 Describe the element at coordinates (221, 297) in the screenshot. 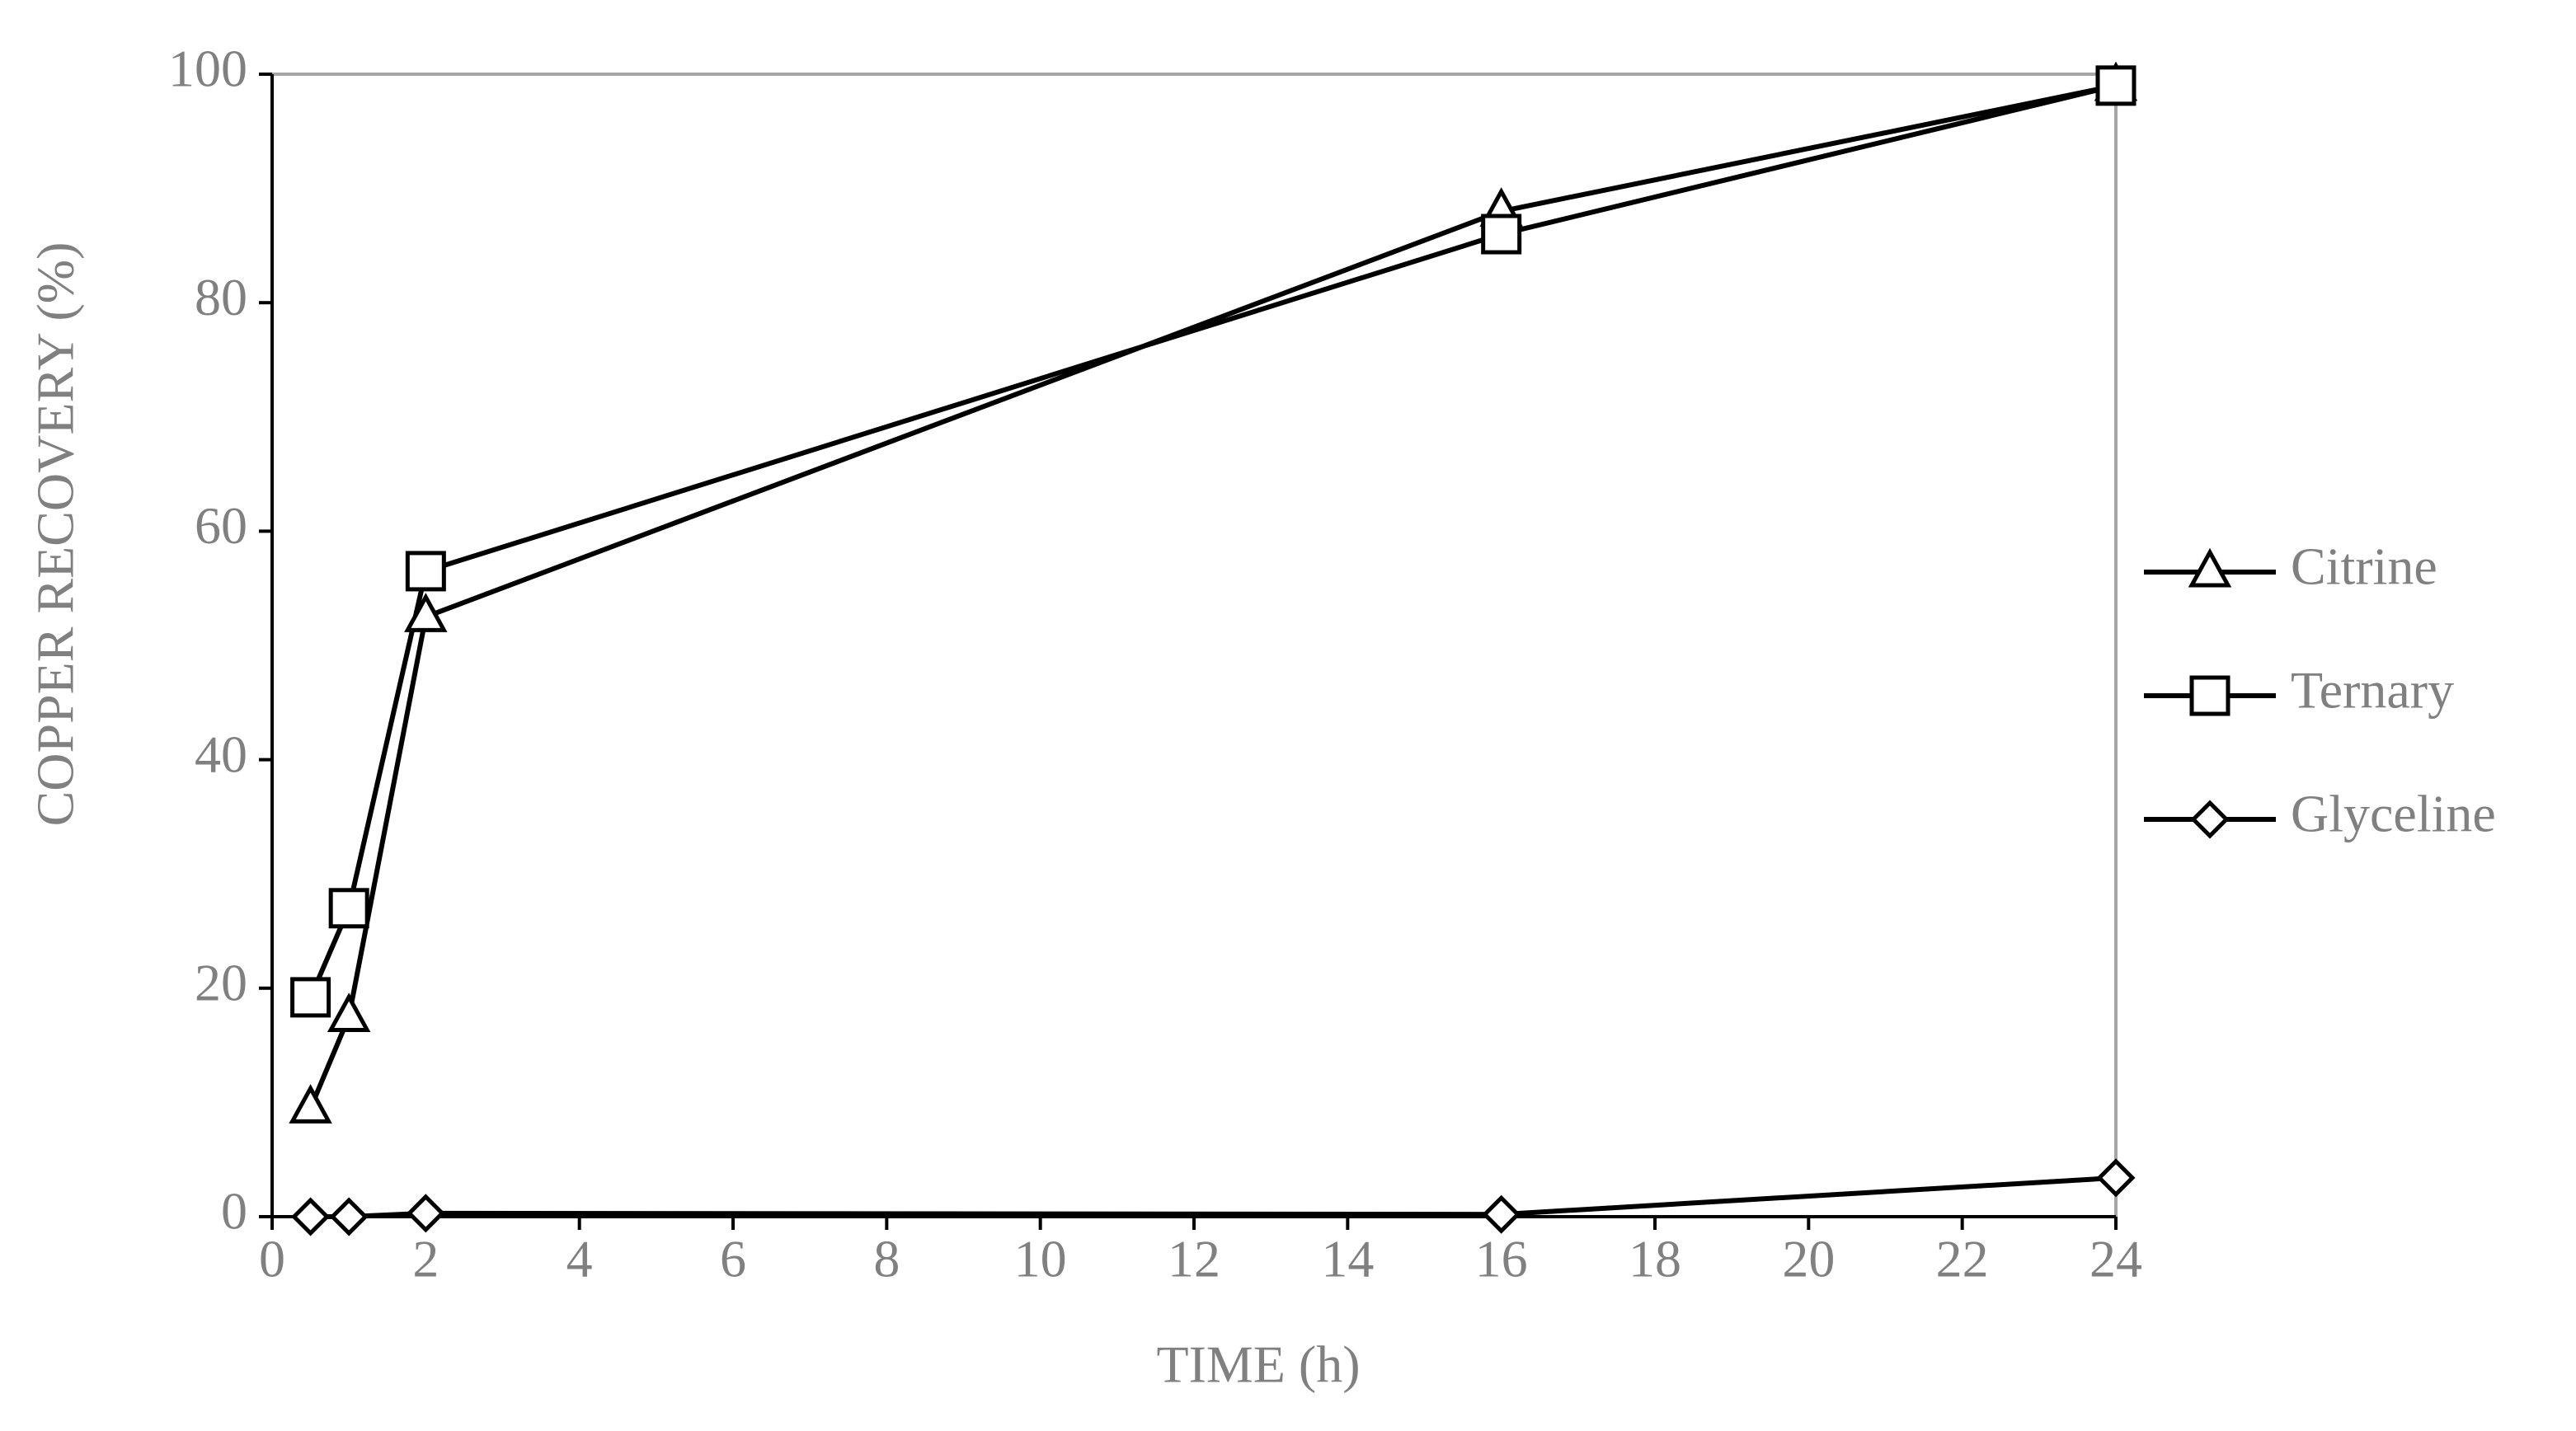

I see `y-tick-label: 80` at that location.